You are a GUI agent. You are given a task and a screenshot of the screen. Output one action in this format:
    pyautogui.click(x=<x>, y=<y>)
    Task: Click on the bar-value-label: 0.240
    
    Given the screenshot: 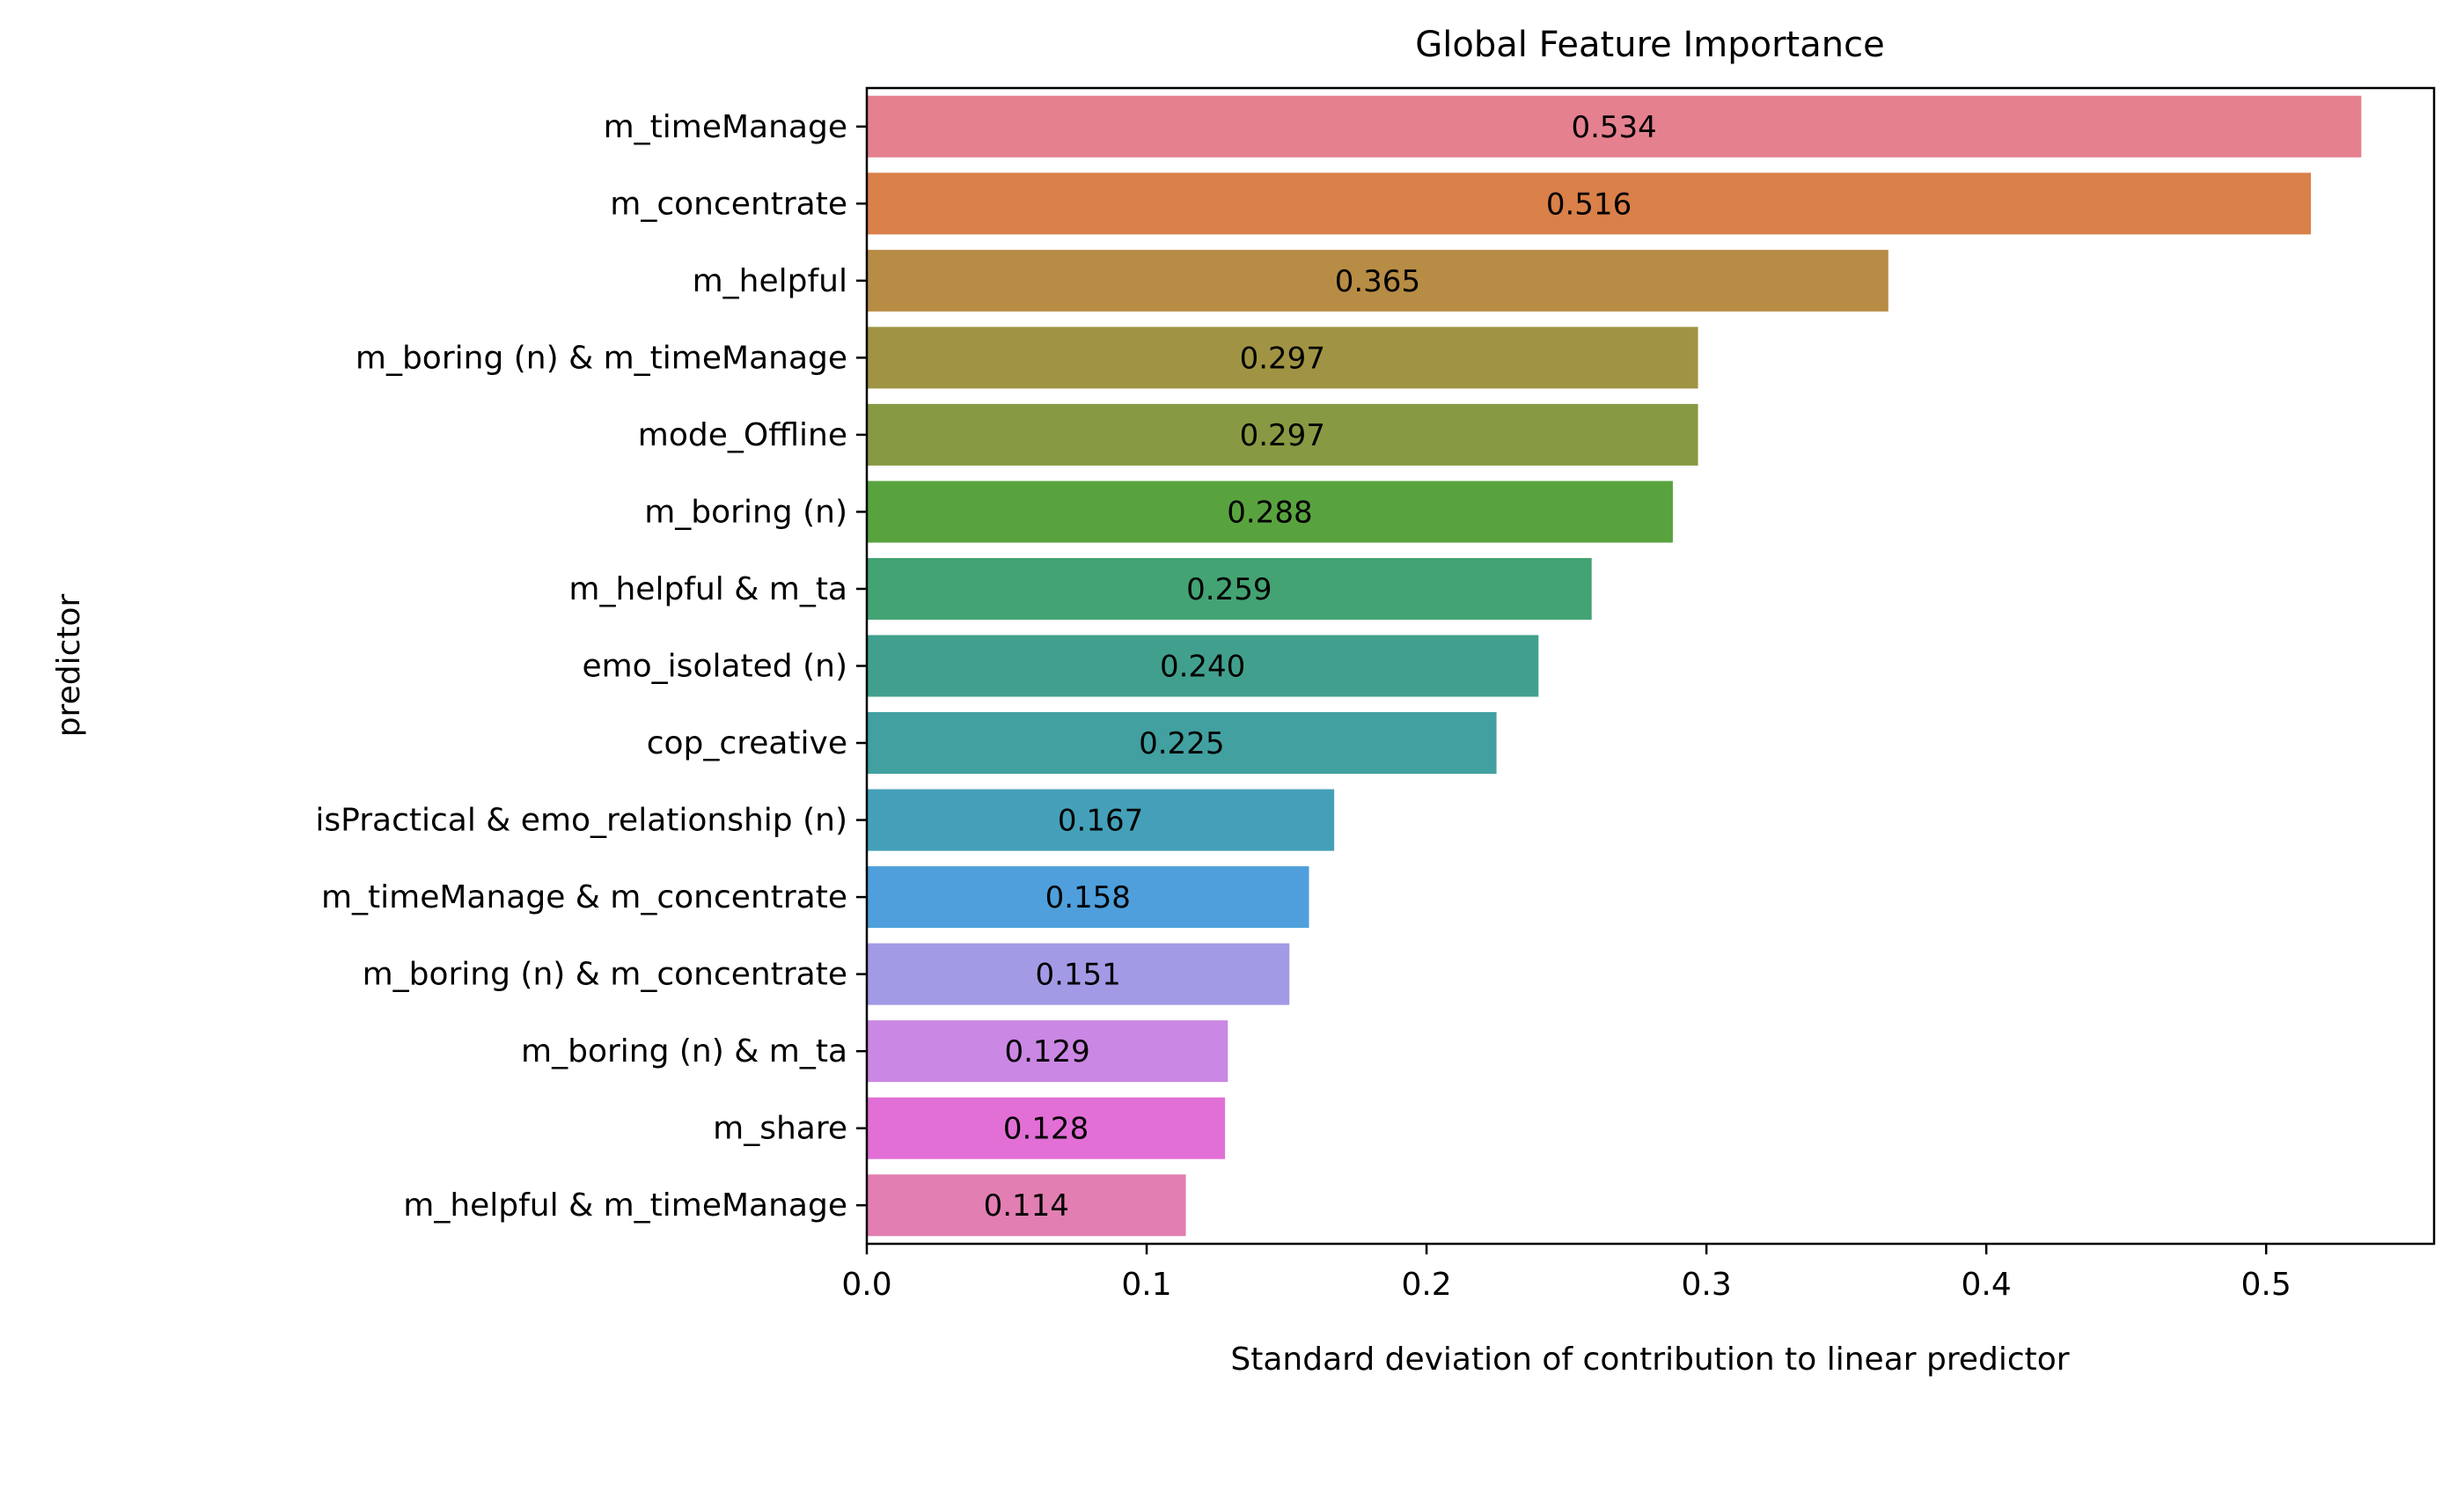 What is the action you would take?
    pyautogui.click(x=1202, y=667)
    